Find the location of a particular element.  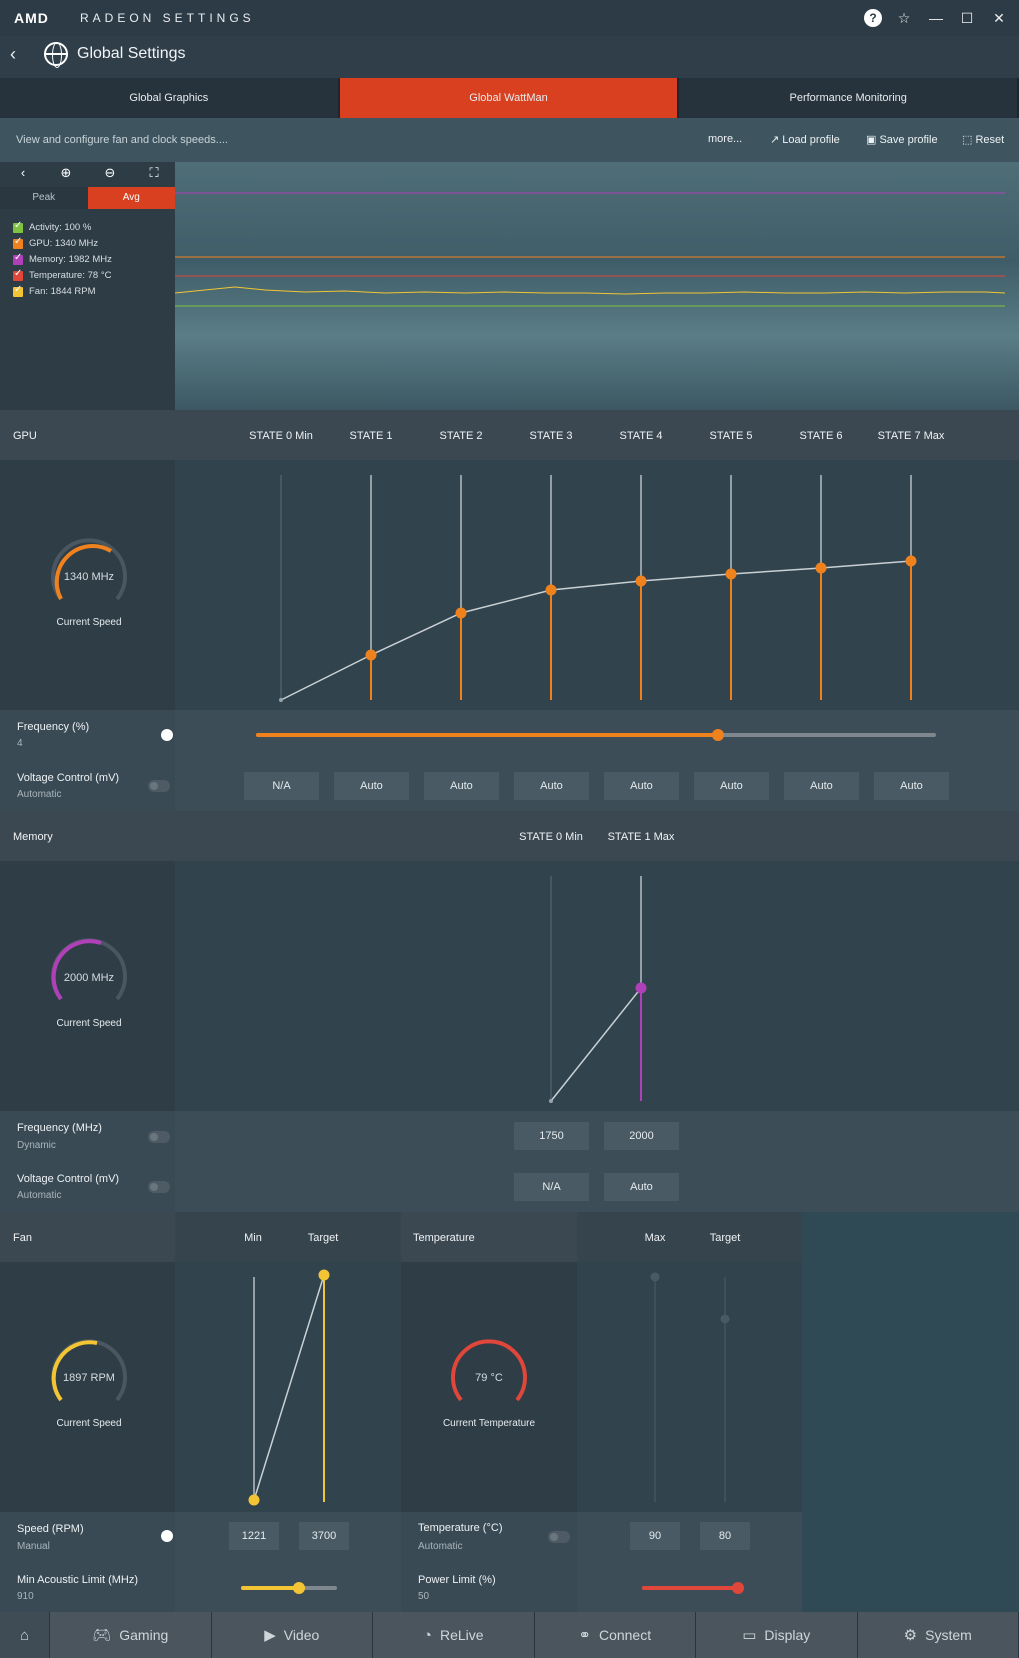

power-limit-value: 50 is located at coordinates (424, 1596).